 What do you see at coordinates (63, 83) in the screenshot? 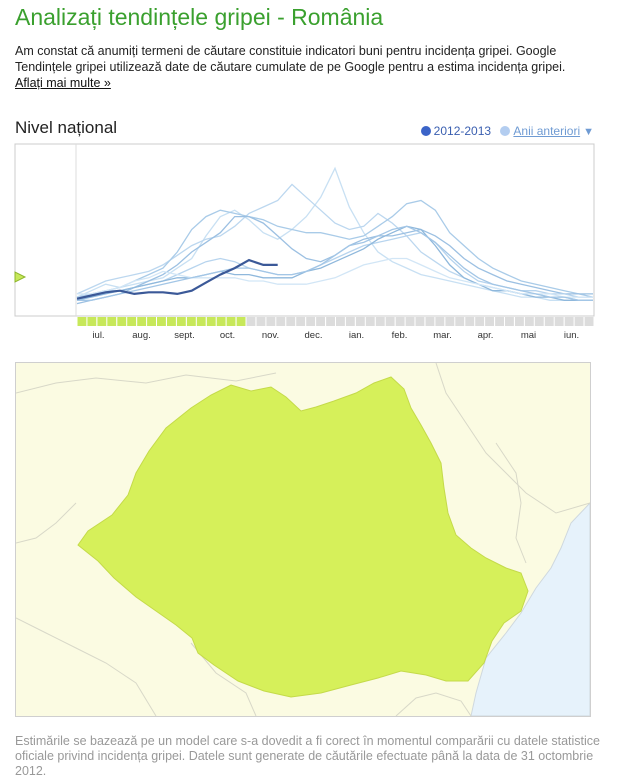
I see `learn-more-link: Aflați mai multe »` at bounding box center [63, 83].